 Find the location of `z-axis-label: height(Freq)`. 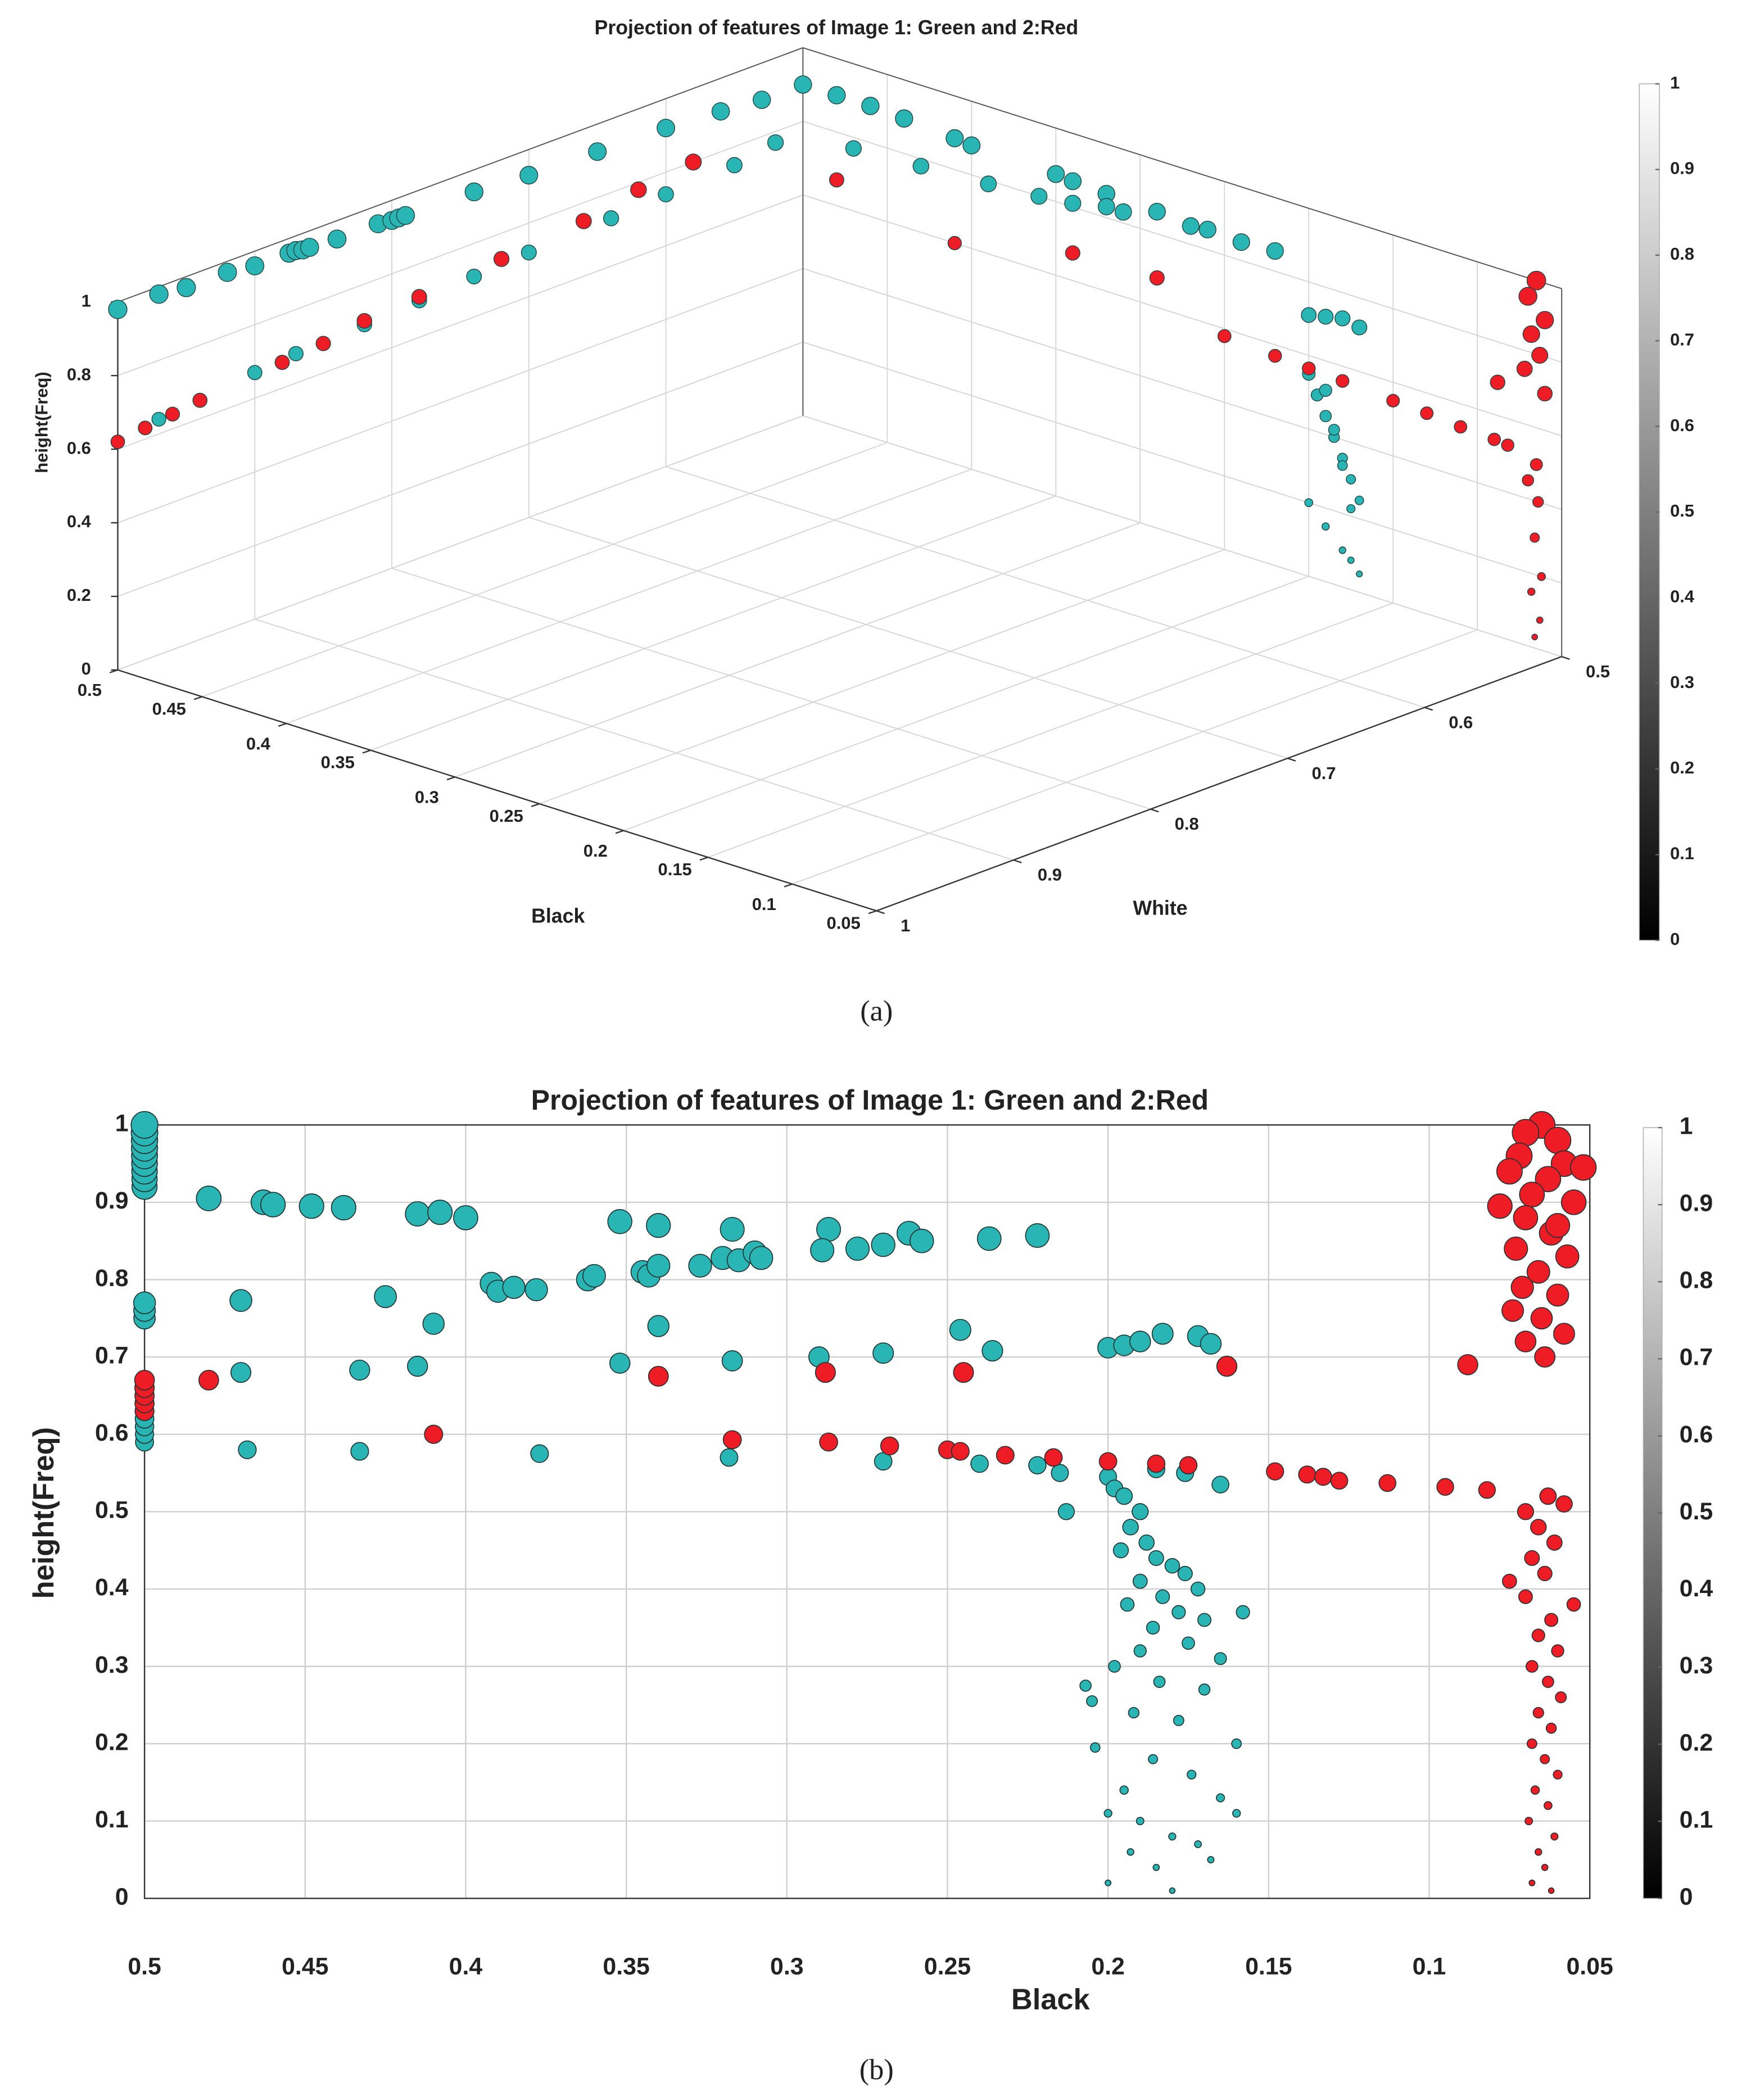

z-axis-label: height(Freq) is located at coordinates (41, 422).